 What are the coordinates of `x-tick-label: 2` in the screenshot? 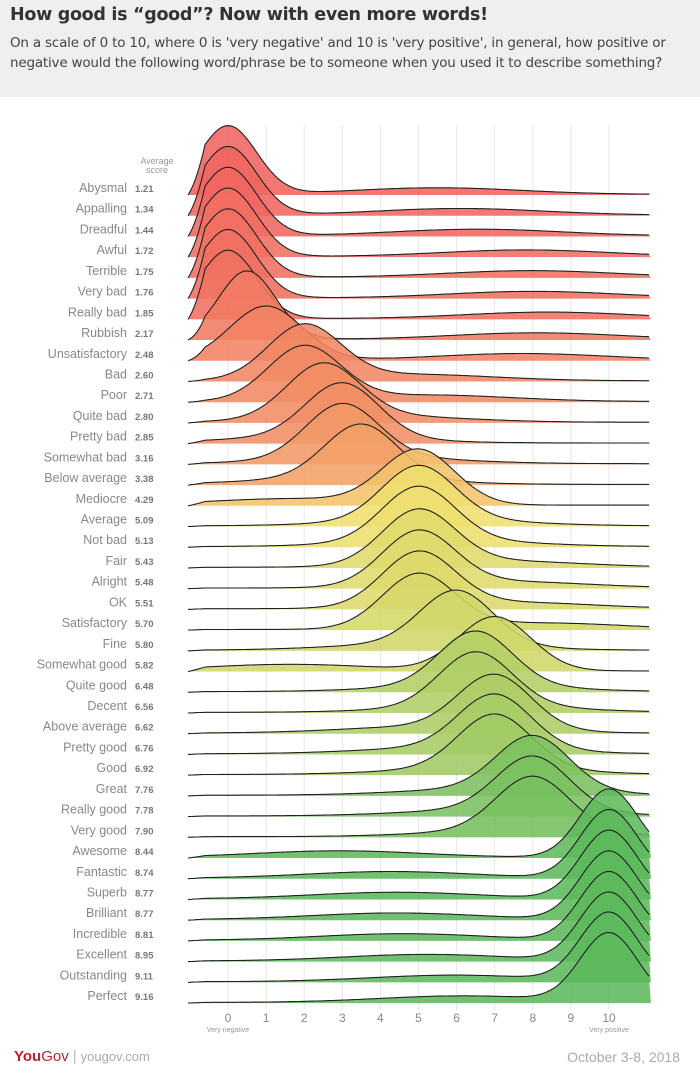 It's located at (304, 1018).